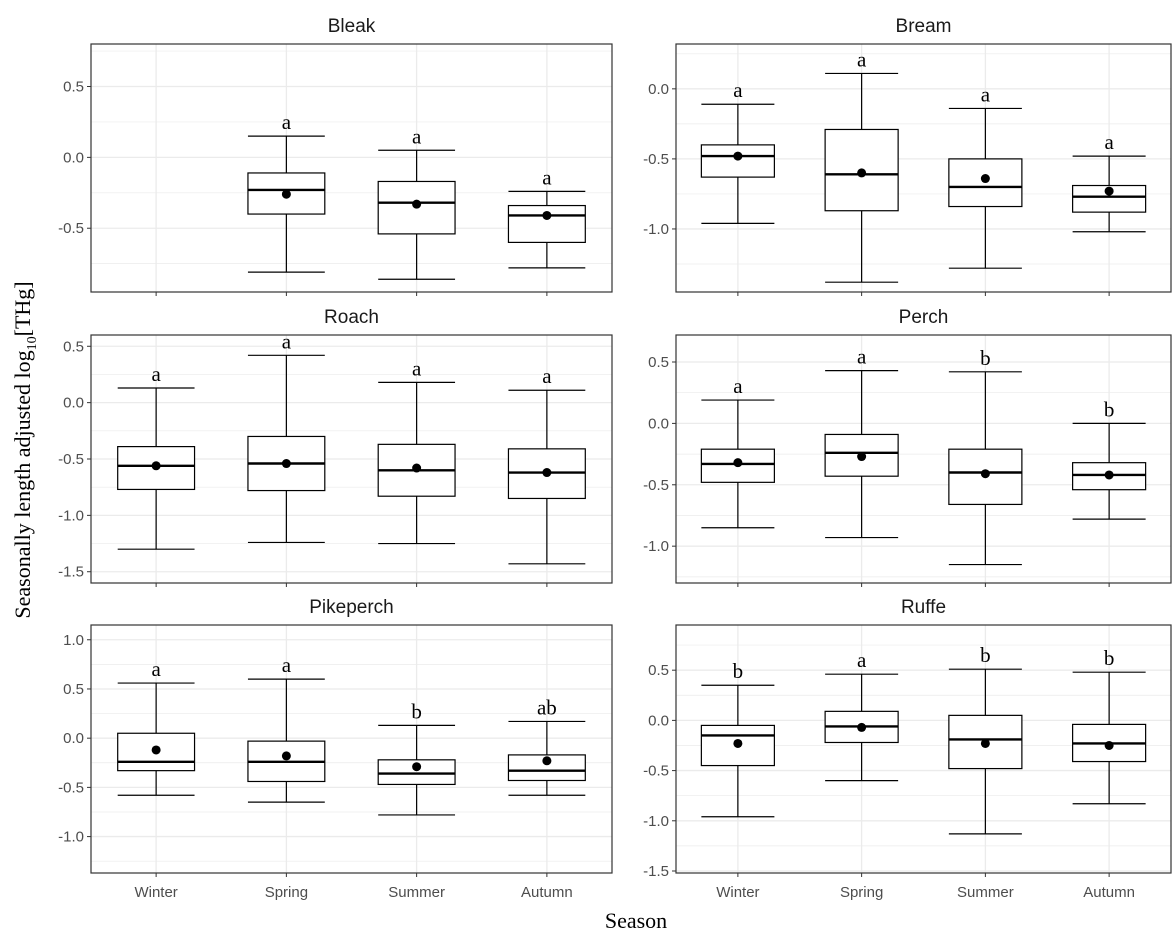 The height and width of the screenshot is (932, 1174). I want to click on y-axis-title-unit: [THg], so click(22, 308).